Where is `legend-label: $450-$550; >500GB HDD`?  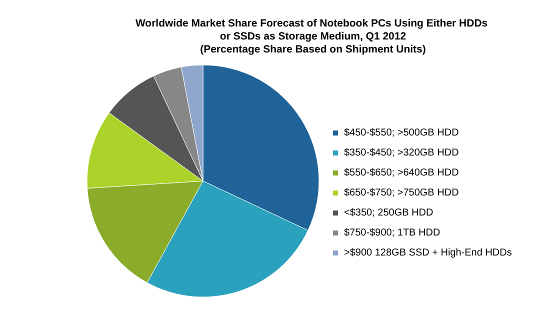 legend-label: $450-$550; >500GB HDD is located at coordinates (401, 133).